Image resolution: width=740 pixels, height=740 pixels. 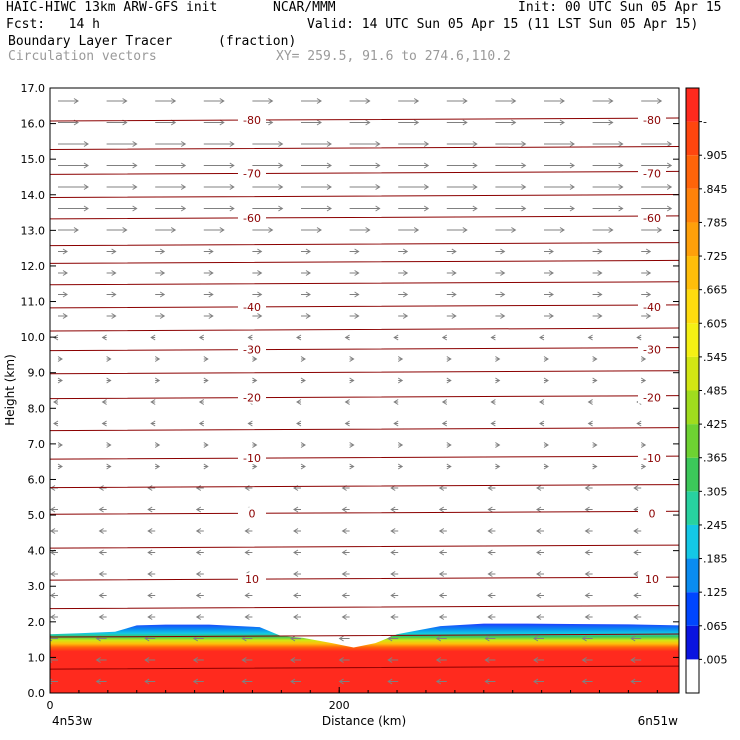 I want to click on colorbar-label: .305, so click(x=715, y=491).